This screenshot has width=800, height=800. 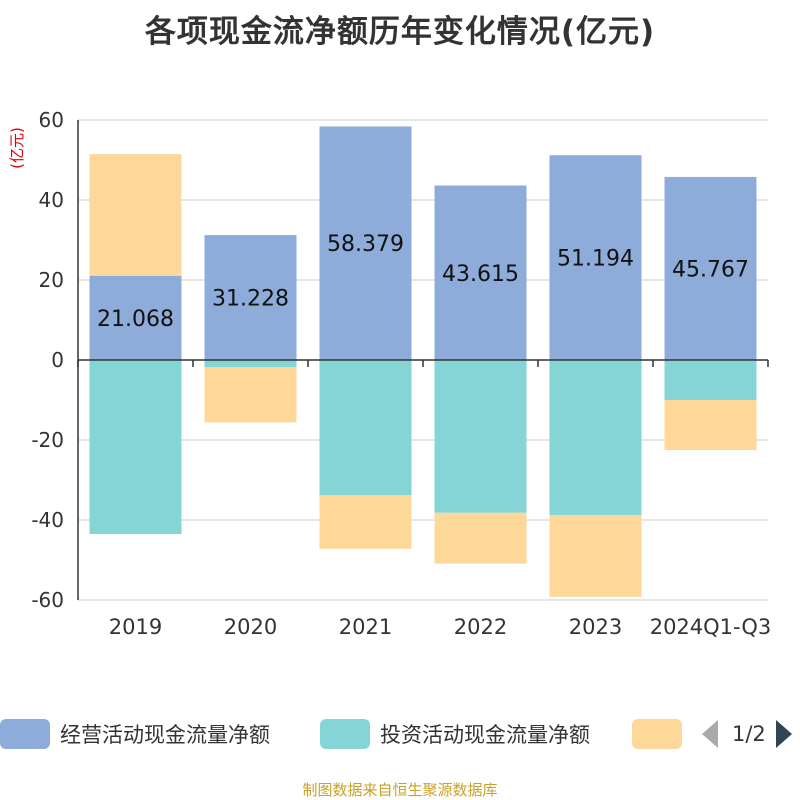 I want to click on x-tick-label: 2021, so click(x=365, y=627).